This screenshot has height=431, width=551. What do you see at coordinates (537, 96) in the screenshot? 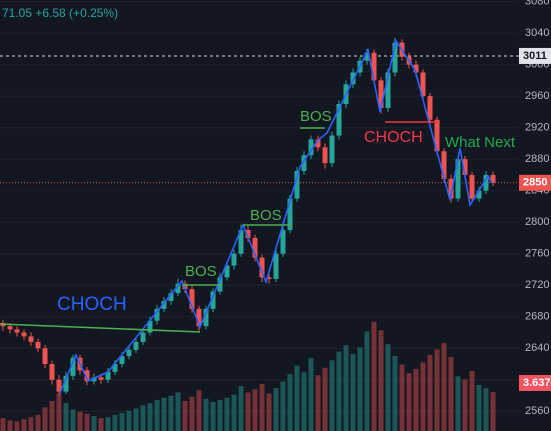
I see `y-tick-label: 2960` at bounding box center [537, 96].